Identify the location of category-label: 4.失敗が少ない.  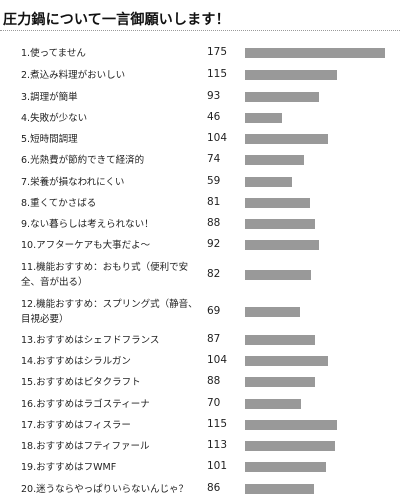
(54, 118).